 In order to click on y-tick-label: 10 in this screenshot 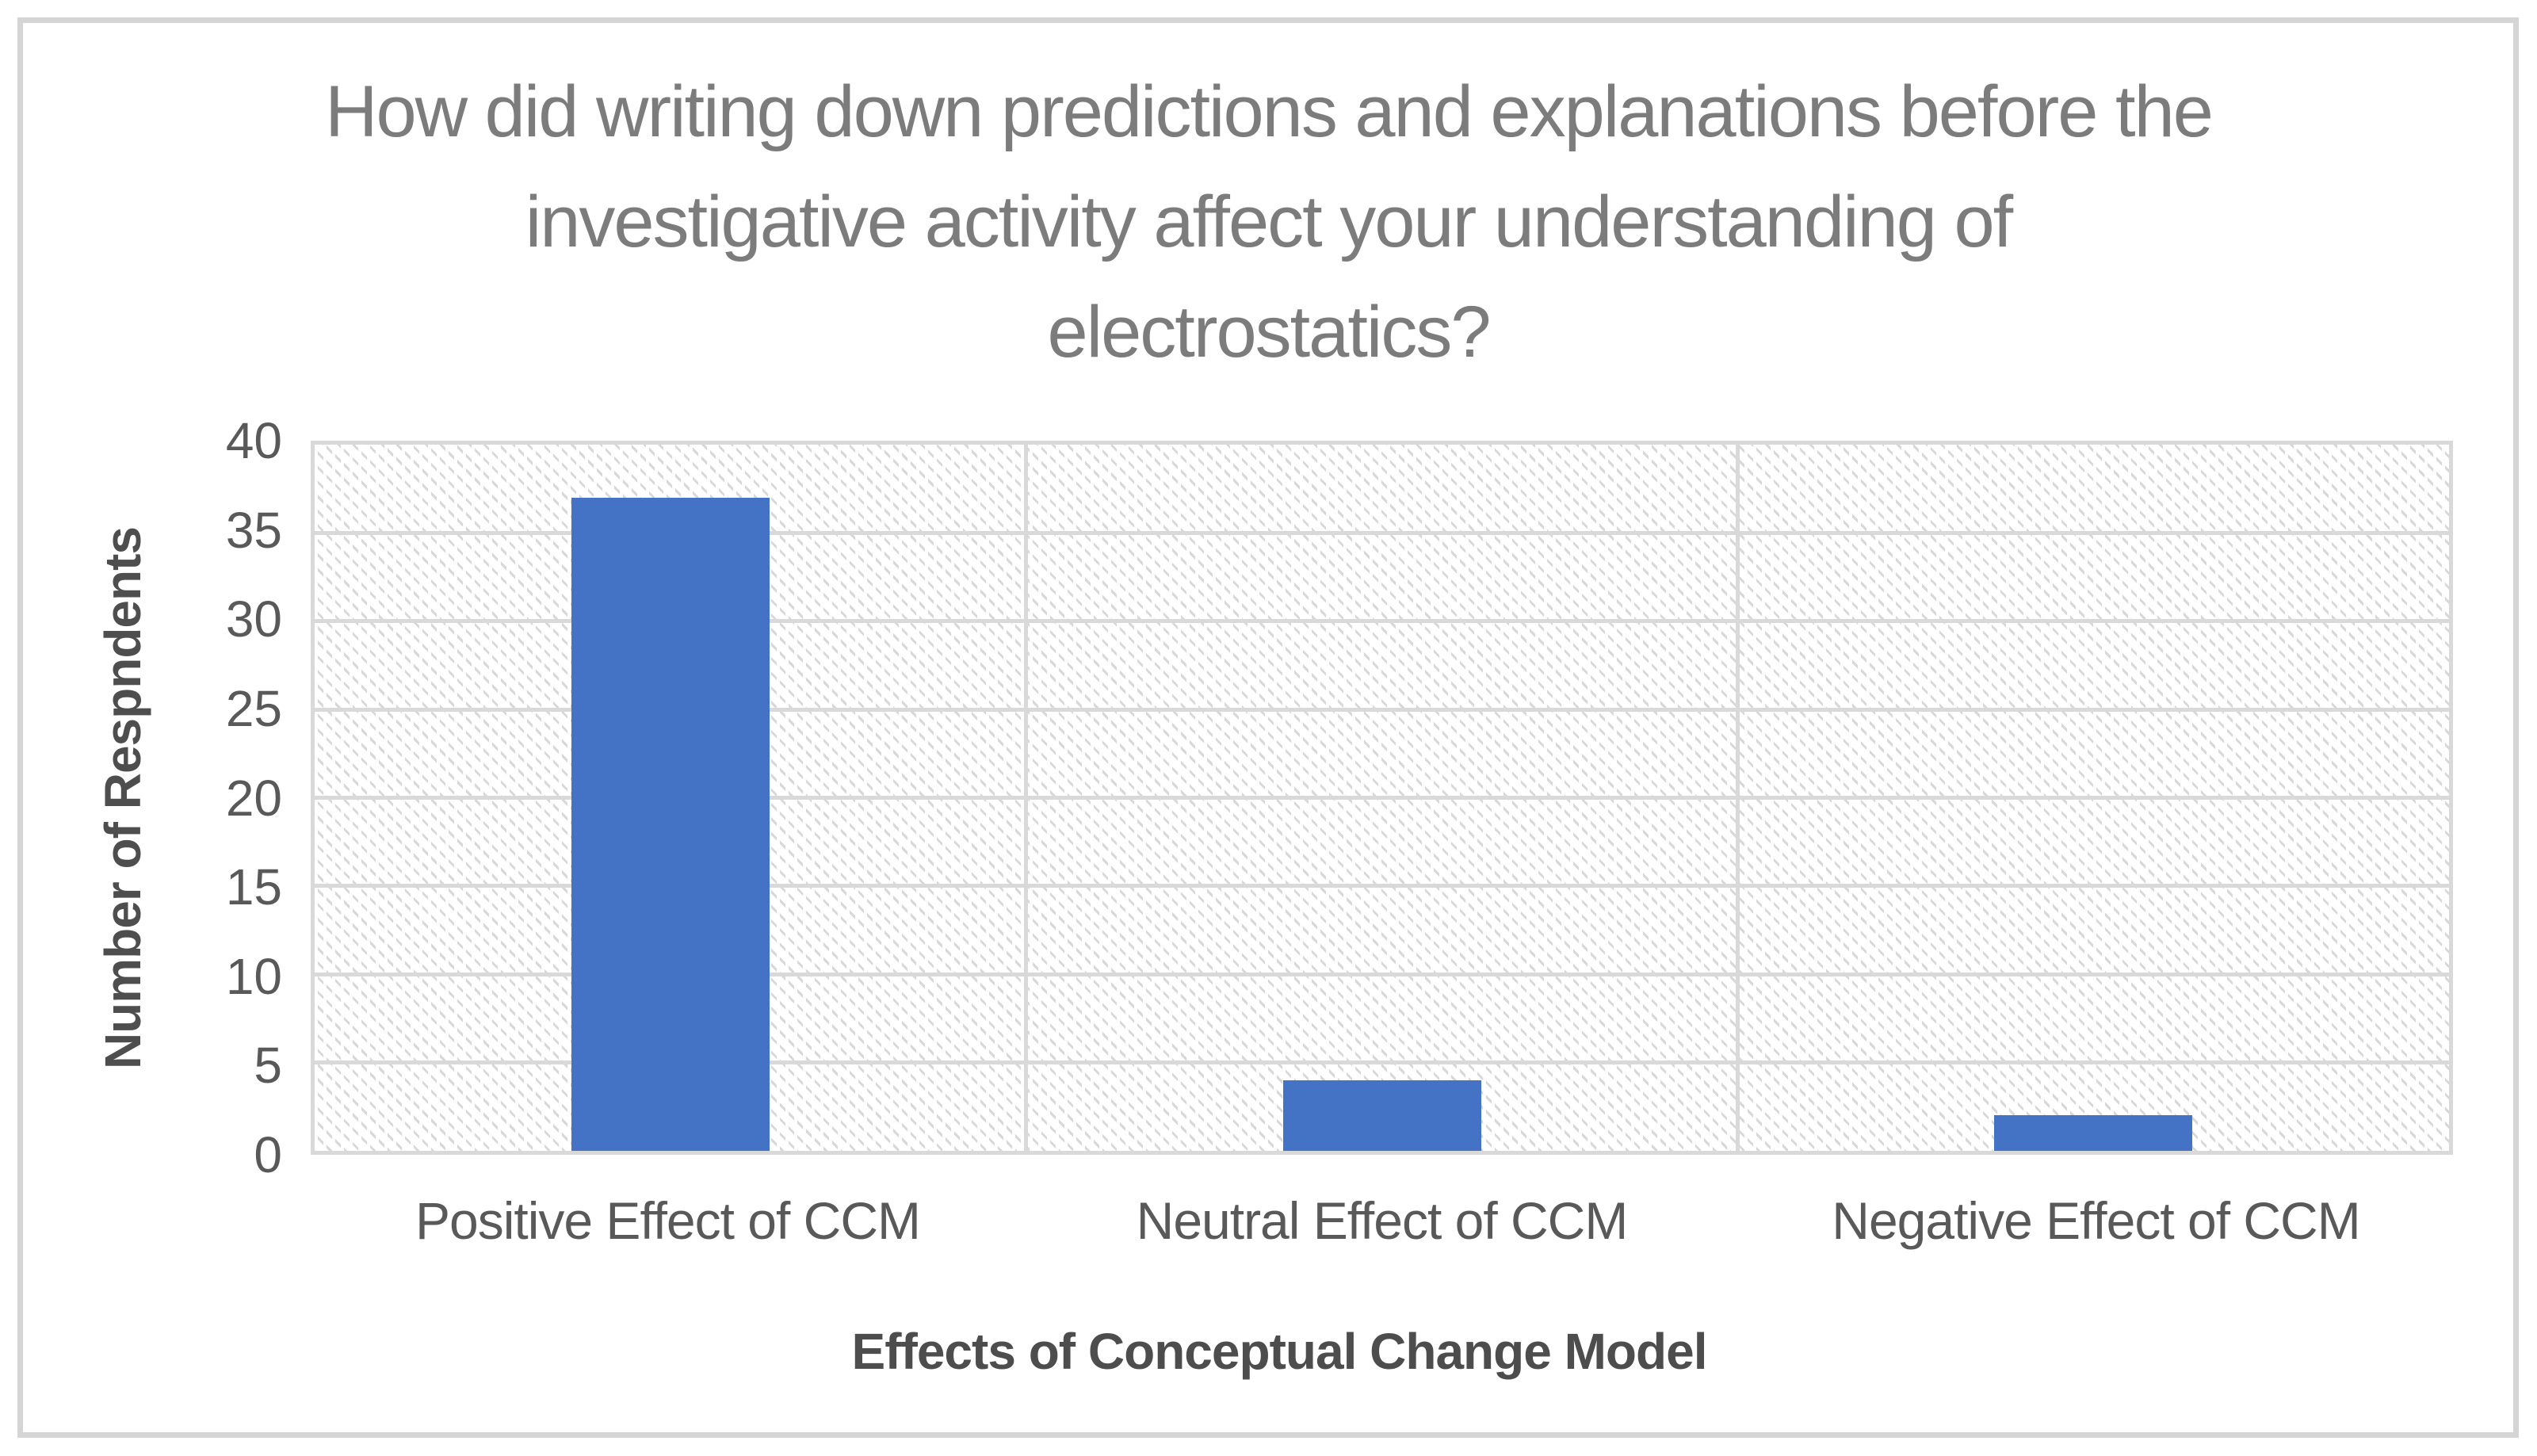, I will do `click(254, 976)`.